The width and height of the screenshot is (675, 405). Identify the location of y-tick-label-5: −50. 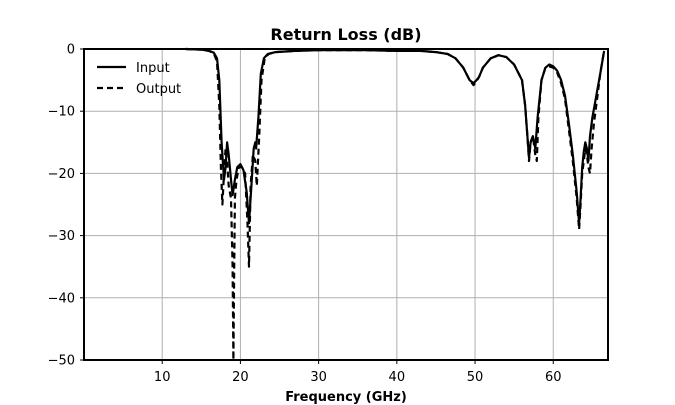
(61, 361).